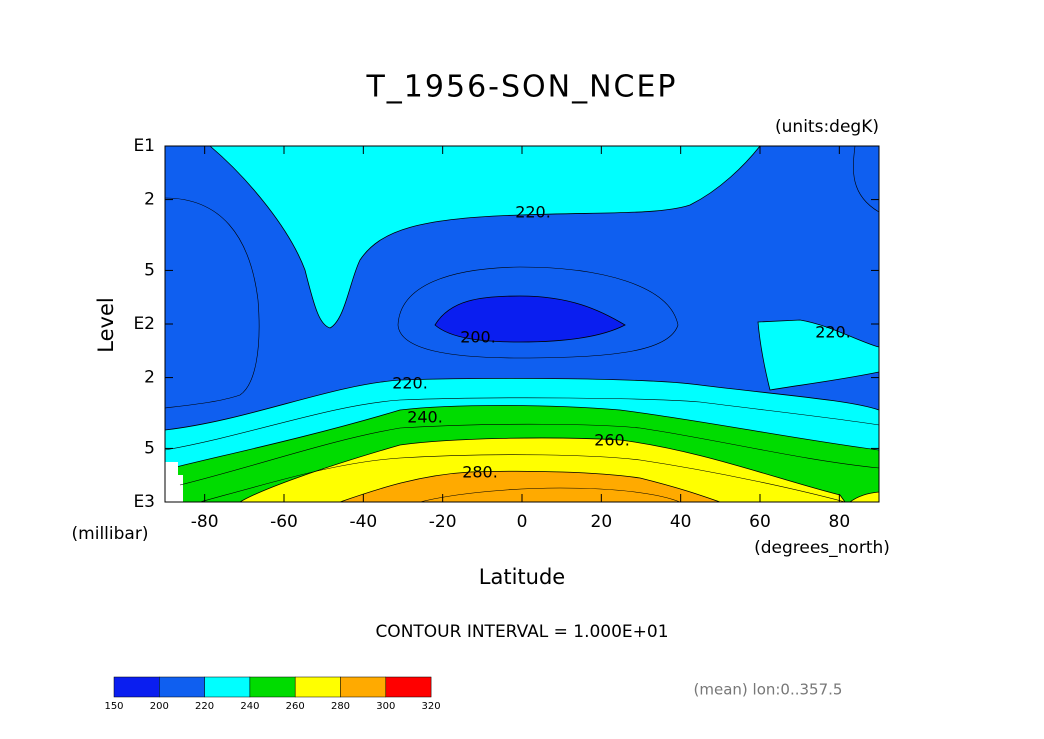  What do you see at coordinates (174, 482) in the screenshot?
I see `missing-data` at bounding box center [174, 482].